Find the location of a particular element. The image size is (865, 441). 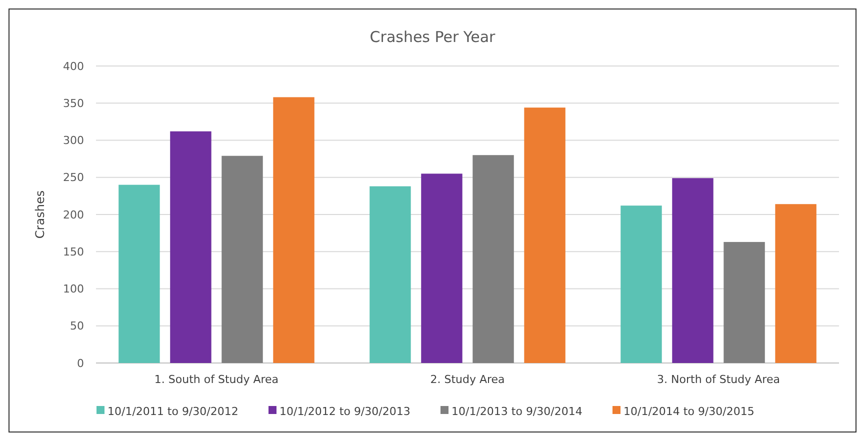

y-tick-label: 400 is located at coordinates (73, 66).